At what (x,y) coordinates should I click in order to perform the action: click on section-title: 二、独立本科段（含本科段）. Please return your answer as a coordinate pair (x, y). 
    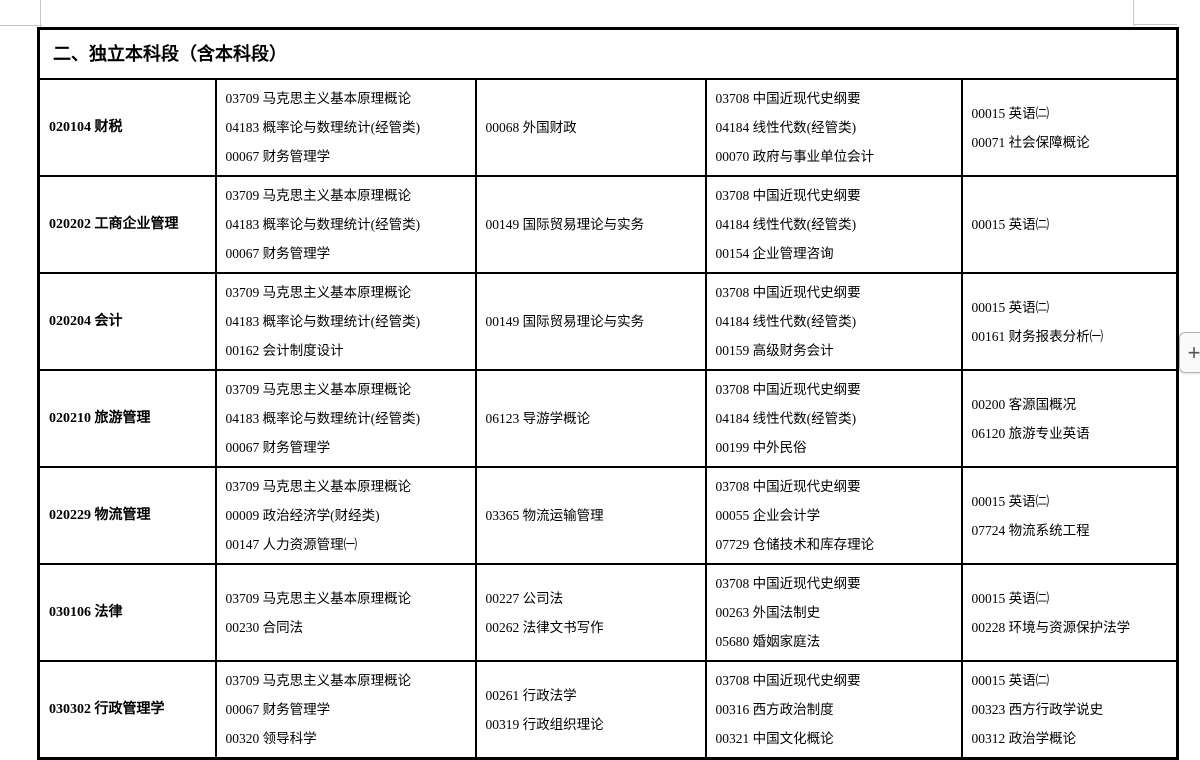
    Looking at the image, I should click on (608, 53).